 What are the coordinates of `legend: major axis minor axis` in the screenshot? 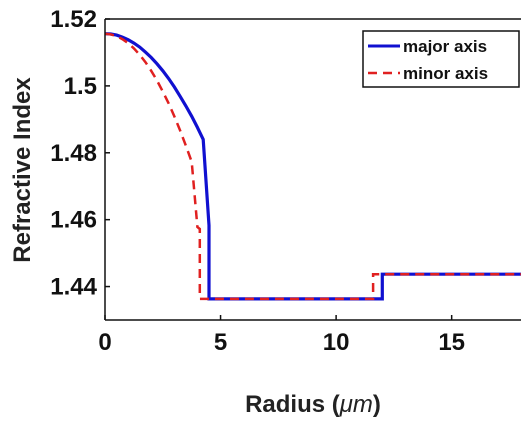 It's located at (441, 59).